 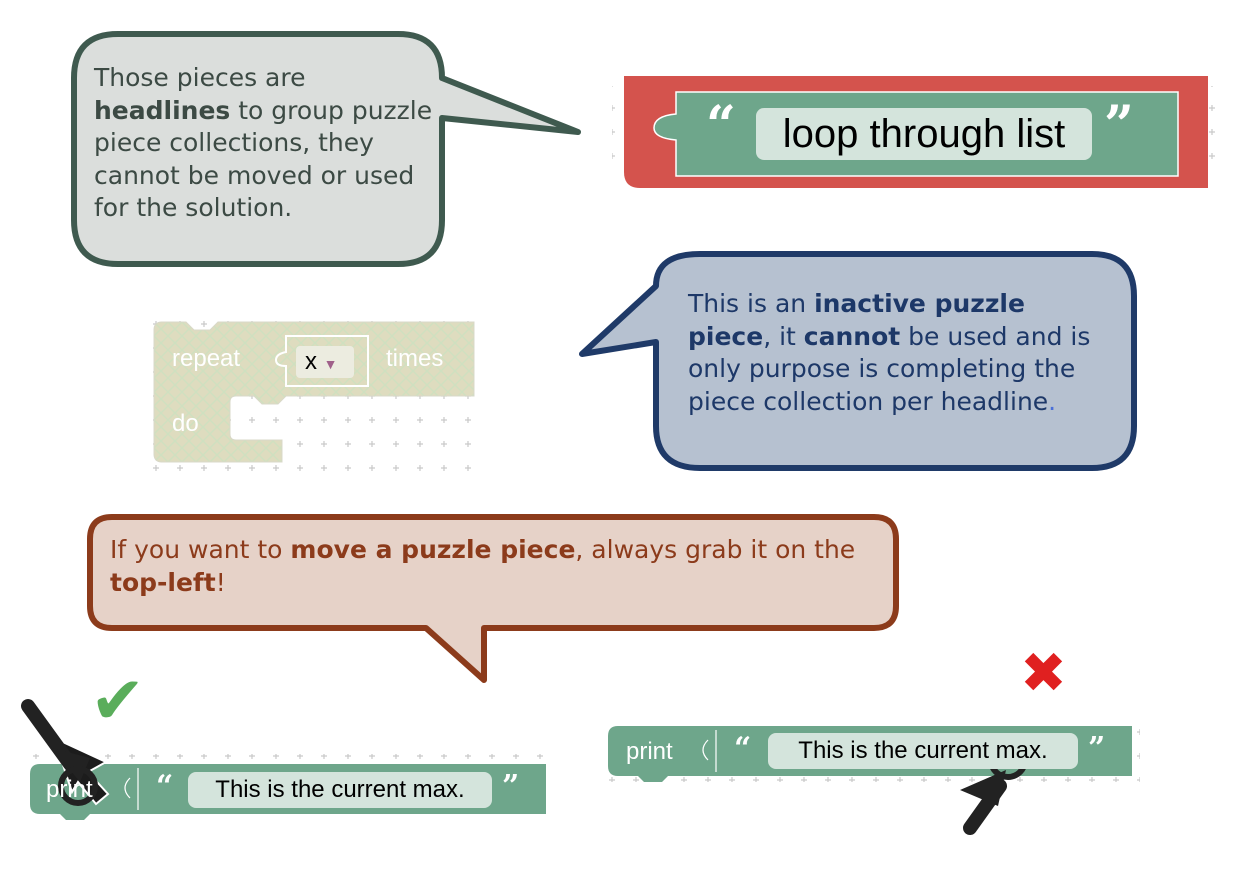 I want to click on mouse-cursor-icon, so click(x=65, y=752).